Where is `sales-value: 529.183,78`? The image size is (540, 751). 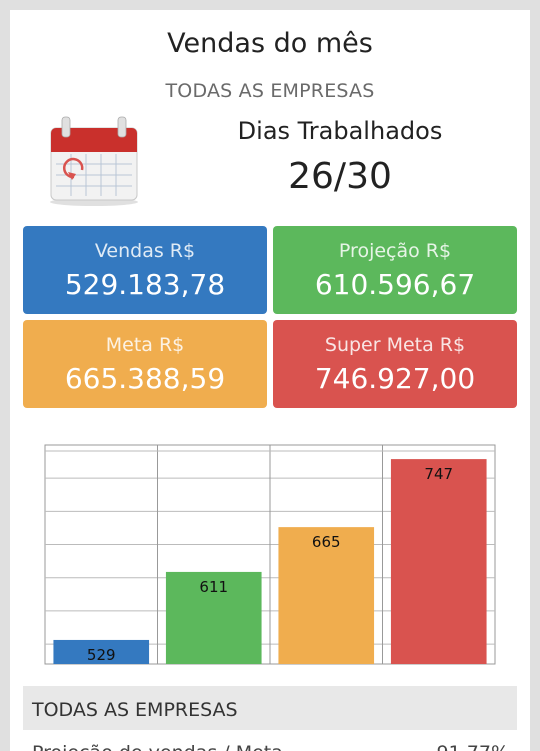
sales-value: 529.183,78 is located at coordinates (145, 284).